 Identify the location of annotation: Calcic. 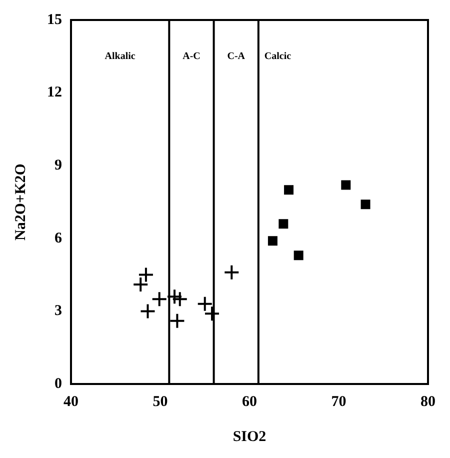
(278, 56).